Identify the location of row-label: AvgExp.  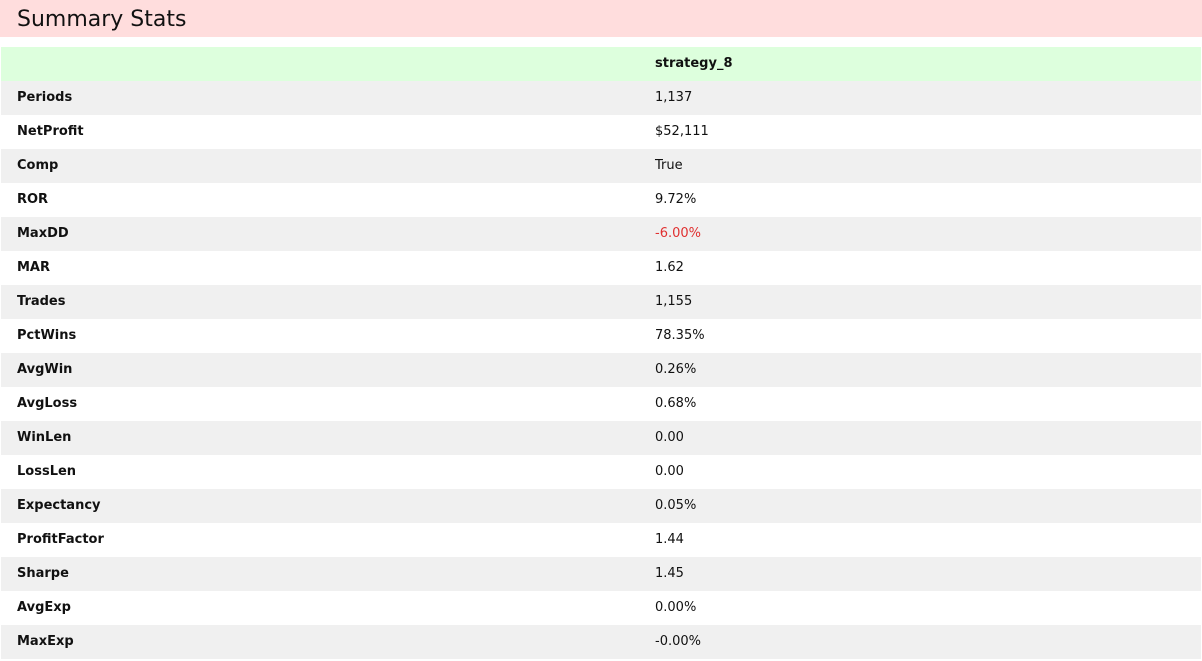
(44, 607).